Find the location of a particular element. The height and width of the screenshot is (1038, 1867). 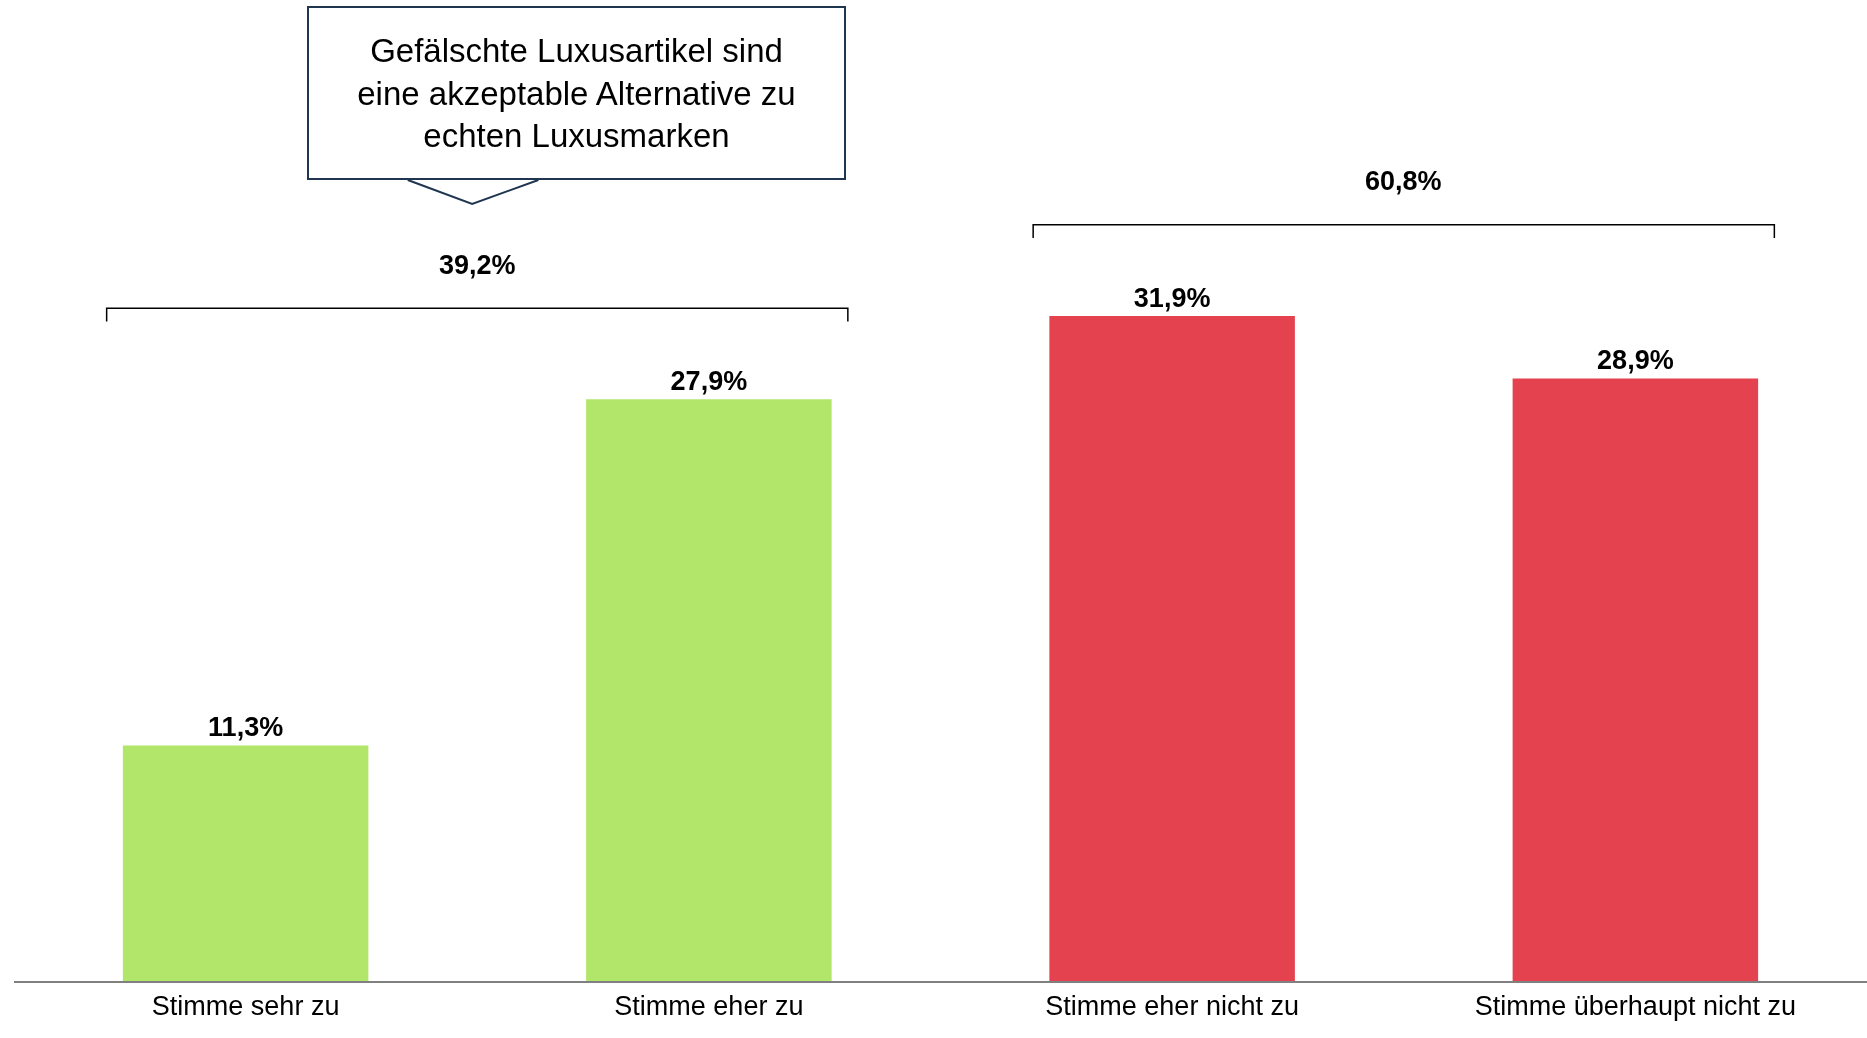

data-label: 11,3% is located at coordinates (246, 727).